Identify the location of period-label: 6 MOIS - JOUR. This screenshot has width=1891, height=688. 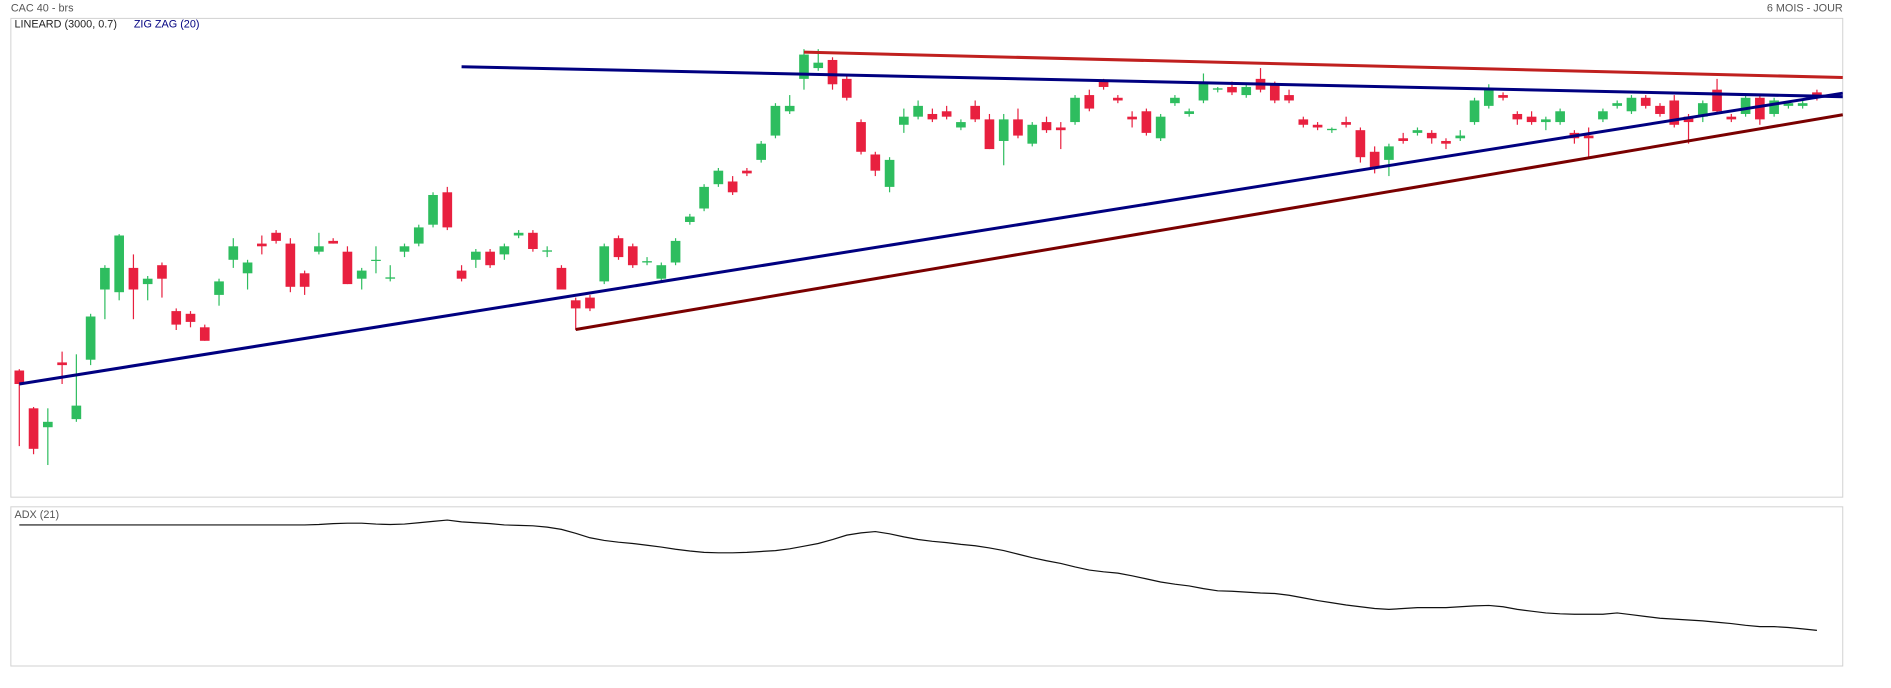
(1805, 9).